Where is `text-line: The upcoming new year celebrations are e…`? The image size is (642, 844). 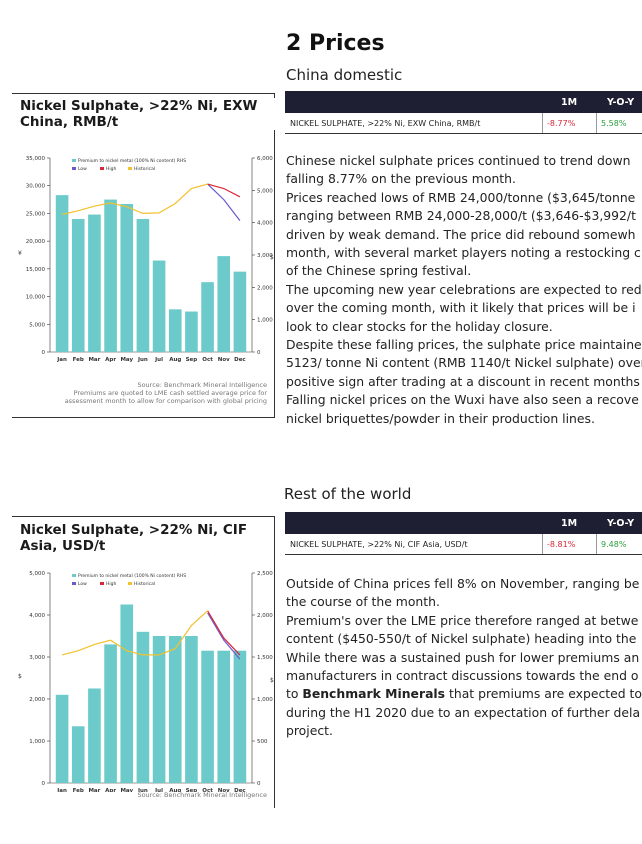
text-line: The upcoming new year celebrations are e… is located at coordinates (464, 289).